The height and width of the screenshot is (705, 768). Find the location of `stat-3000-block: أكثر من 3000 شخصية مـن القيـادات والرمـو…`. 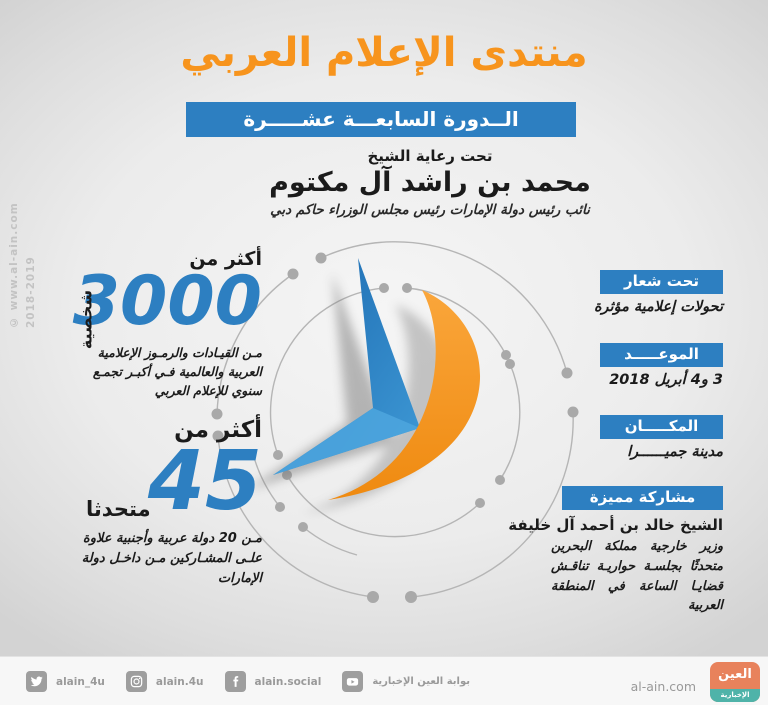

stat-3000-block: أكثر من 3000 شخصية مـن القيـادات والرمـو… is located at coordinates (166, 324).